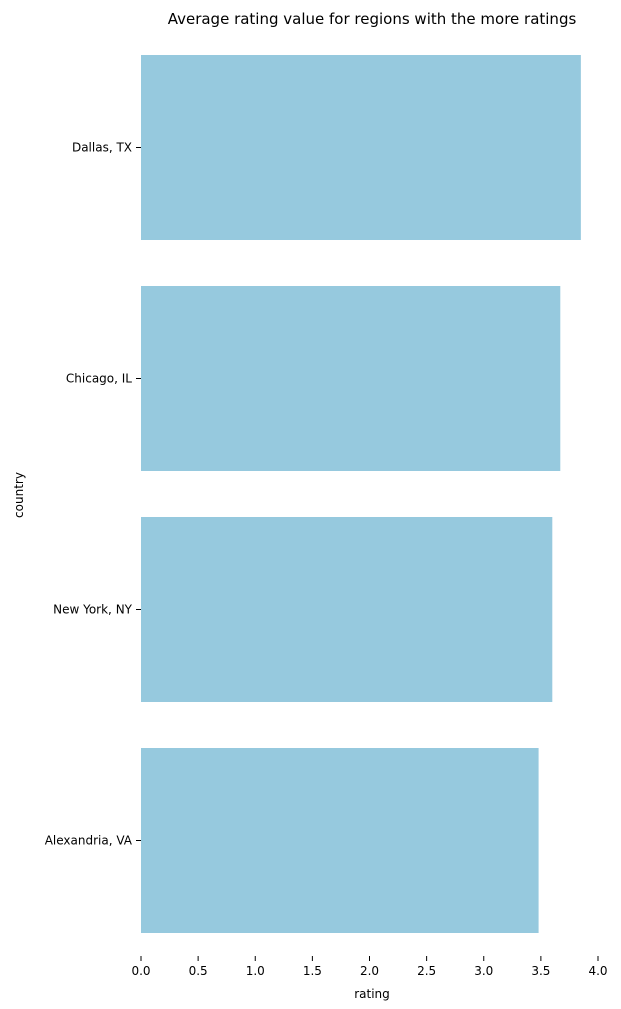 The image size is (621, 1009). I want to click on x-tick-label: 1.0, so click(255, 971).